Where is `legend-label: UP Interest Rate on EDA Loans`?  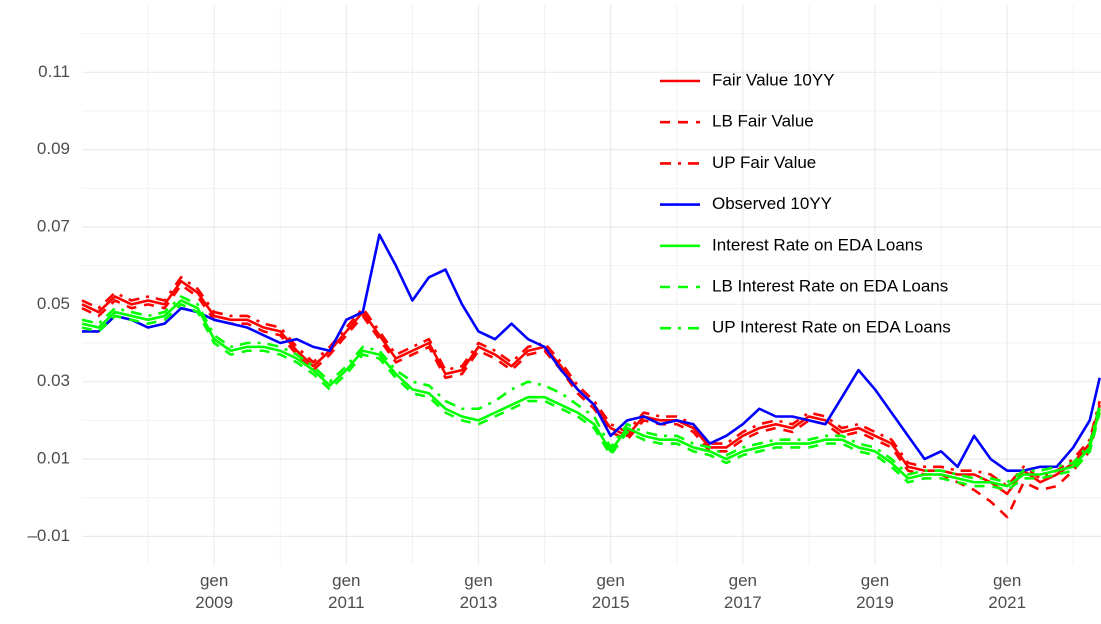 legend-label: UP Interest Rate on EDA Loans is located at coordinates (831, 327).